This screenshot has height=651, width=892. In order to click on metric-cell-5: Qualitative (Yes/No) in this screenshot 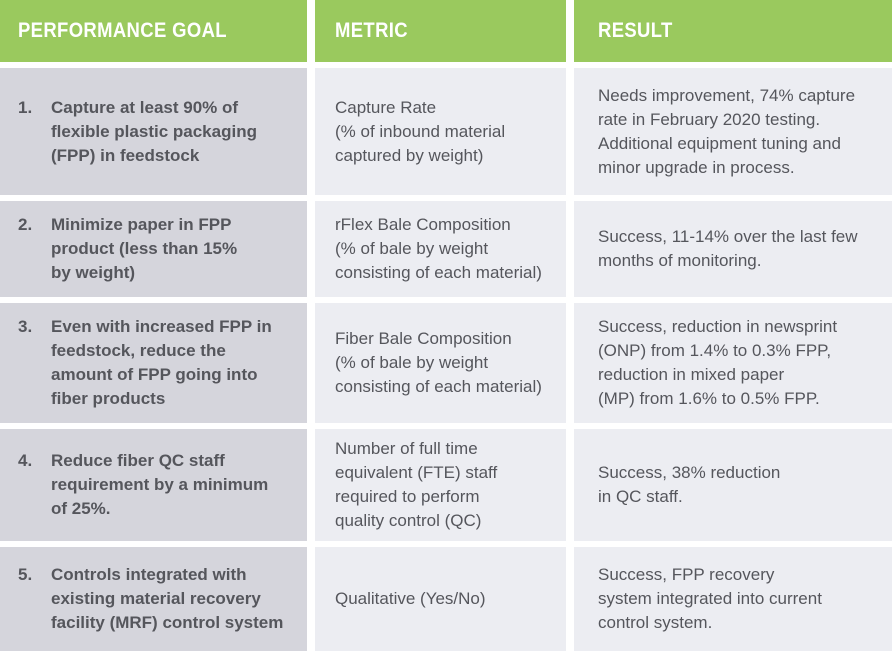, I will do `click(440, 599)`.